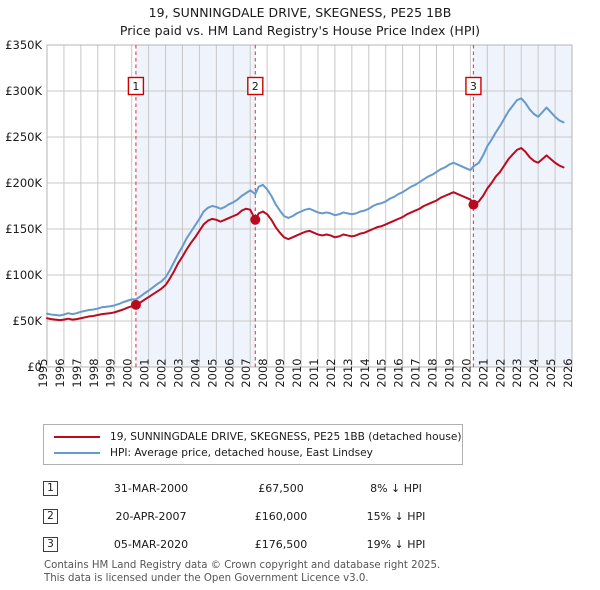 Image resolution: width=600 pixels, height=590 pixels. I want to click on svg-text: 2025, so click(551, 372).